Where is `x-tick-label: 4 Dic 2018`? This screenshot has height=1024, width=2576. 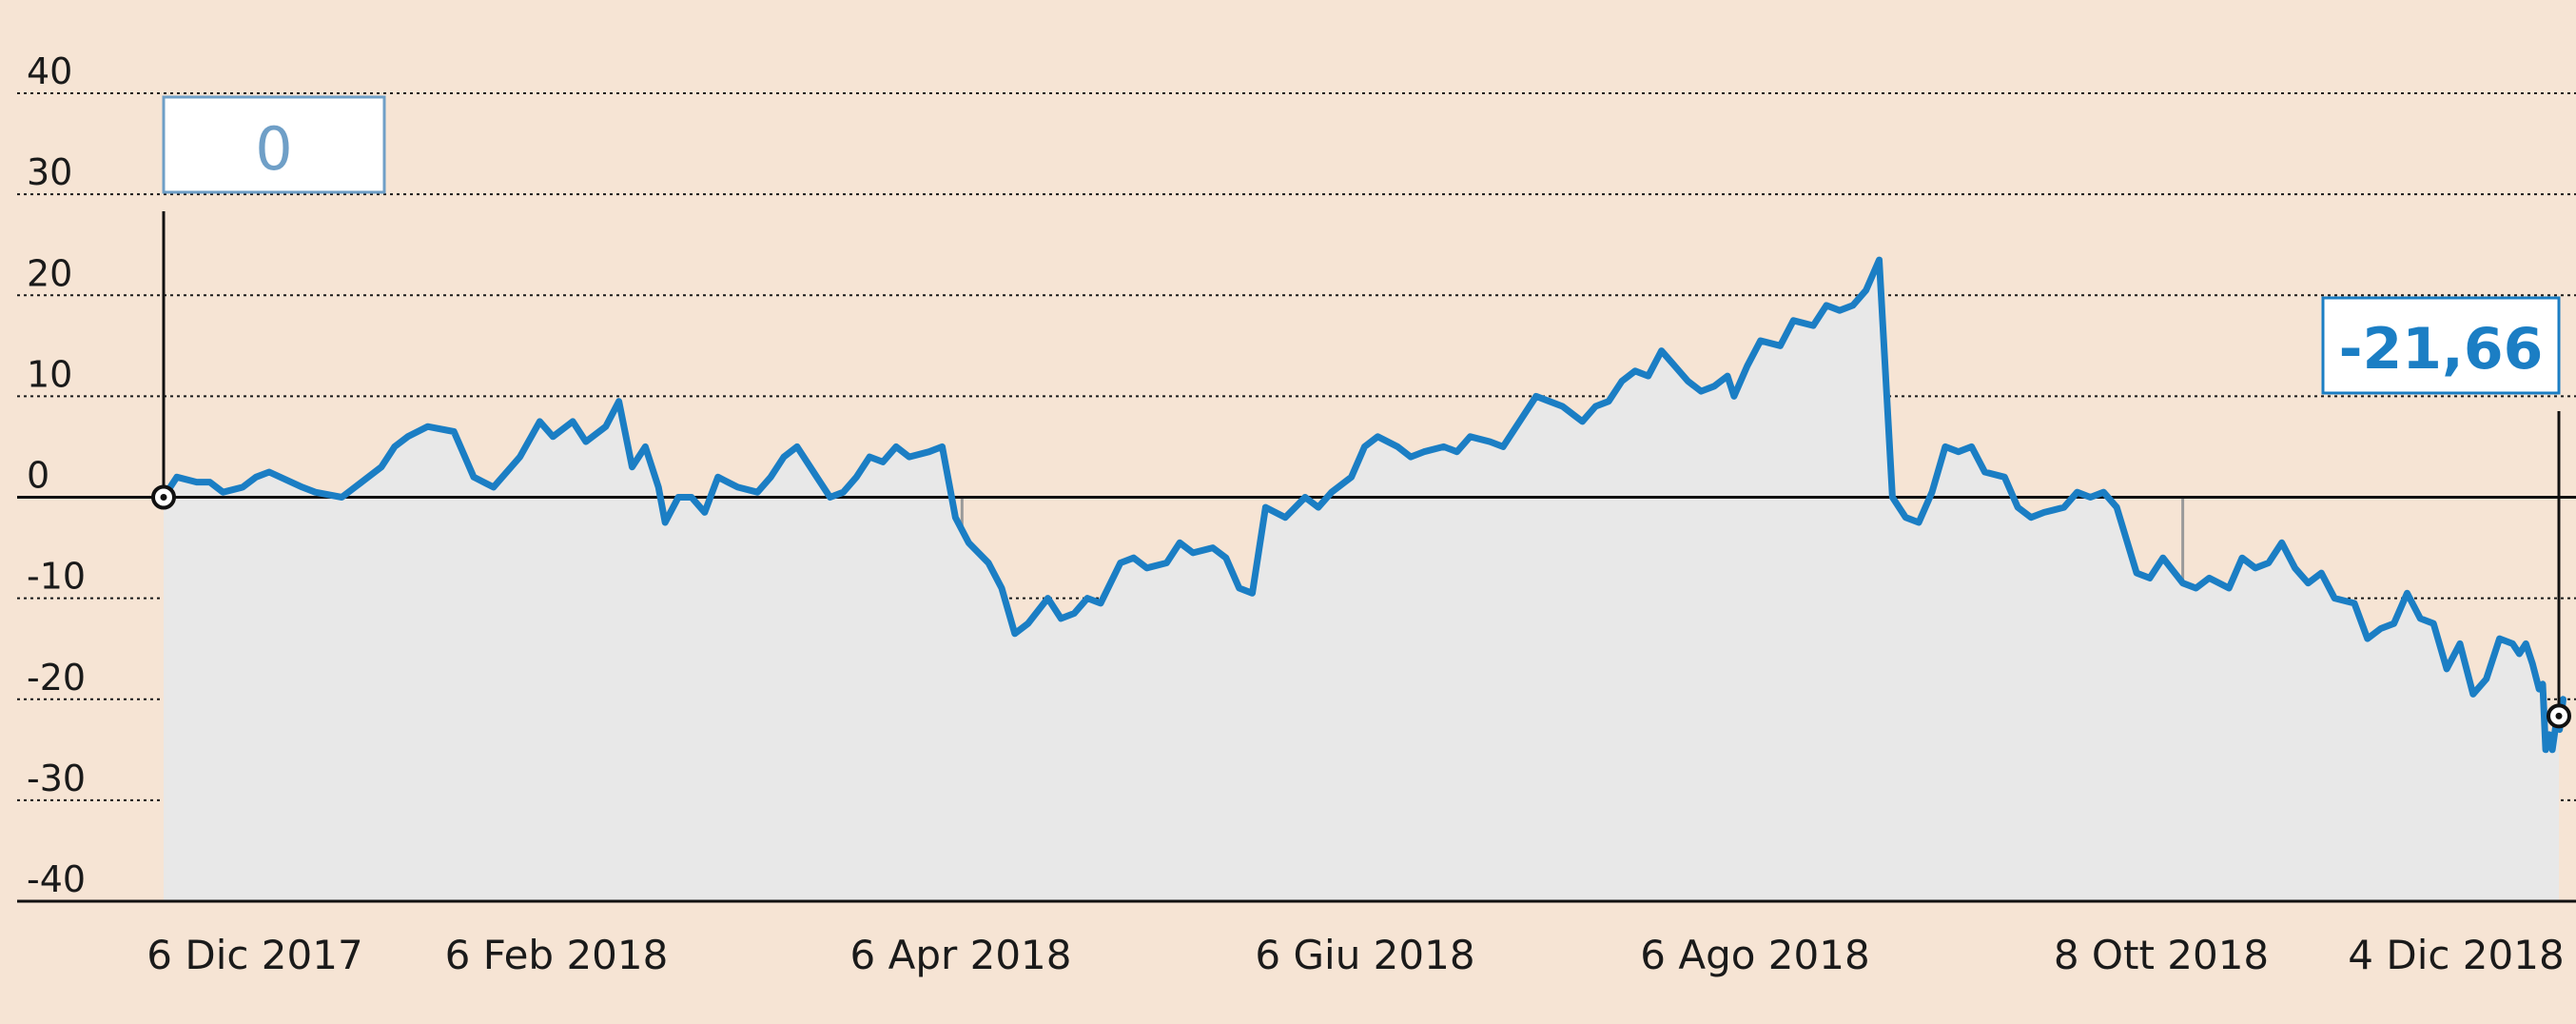
x-tick-label: 4 Dic 2018 is located at coordinates (2456, 955).